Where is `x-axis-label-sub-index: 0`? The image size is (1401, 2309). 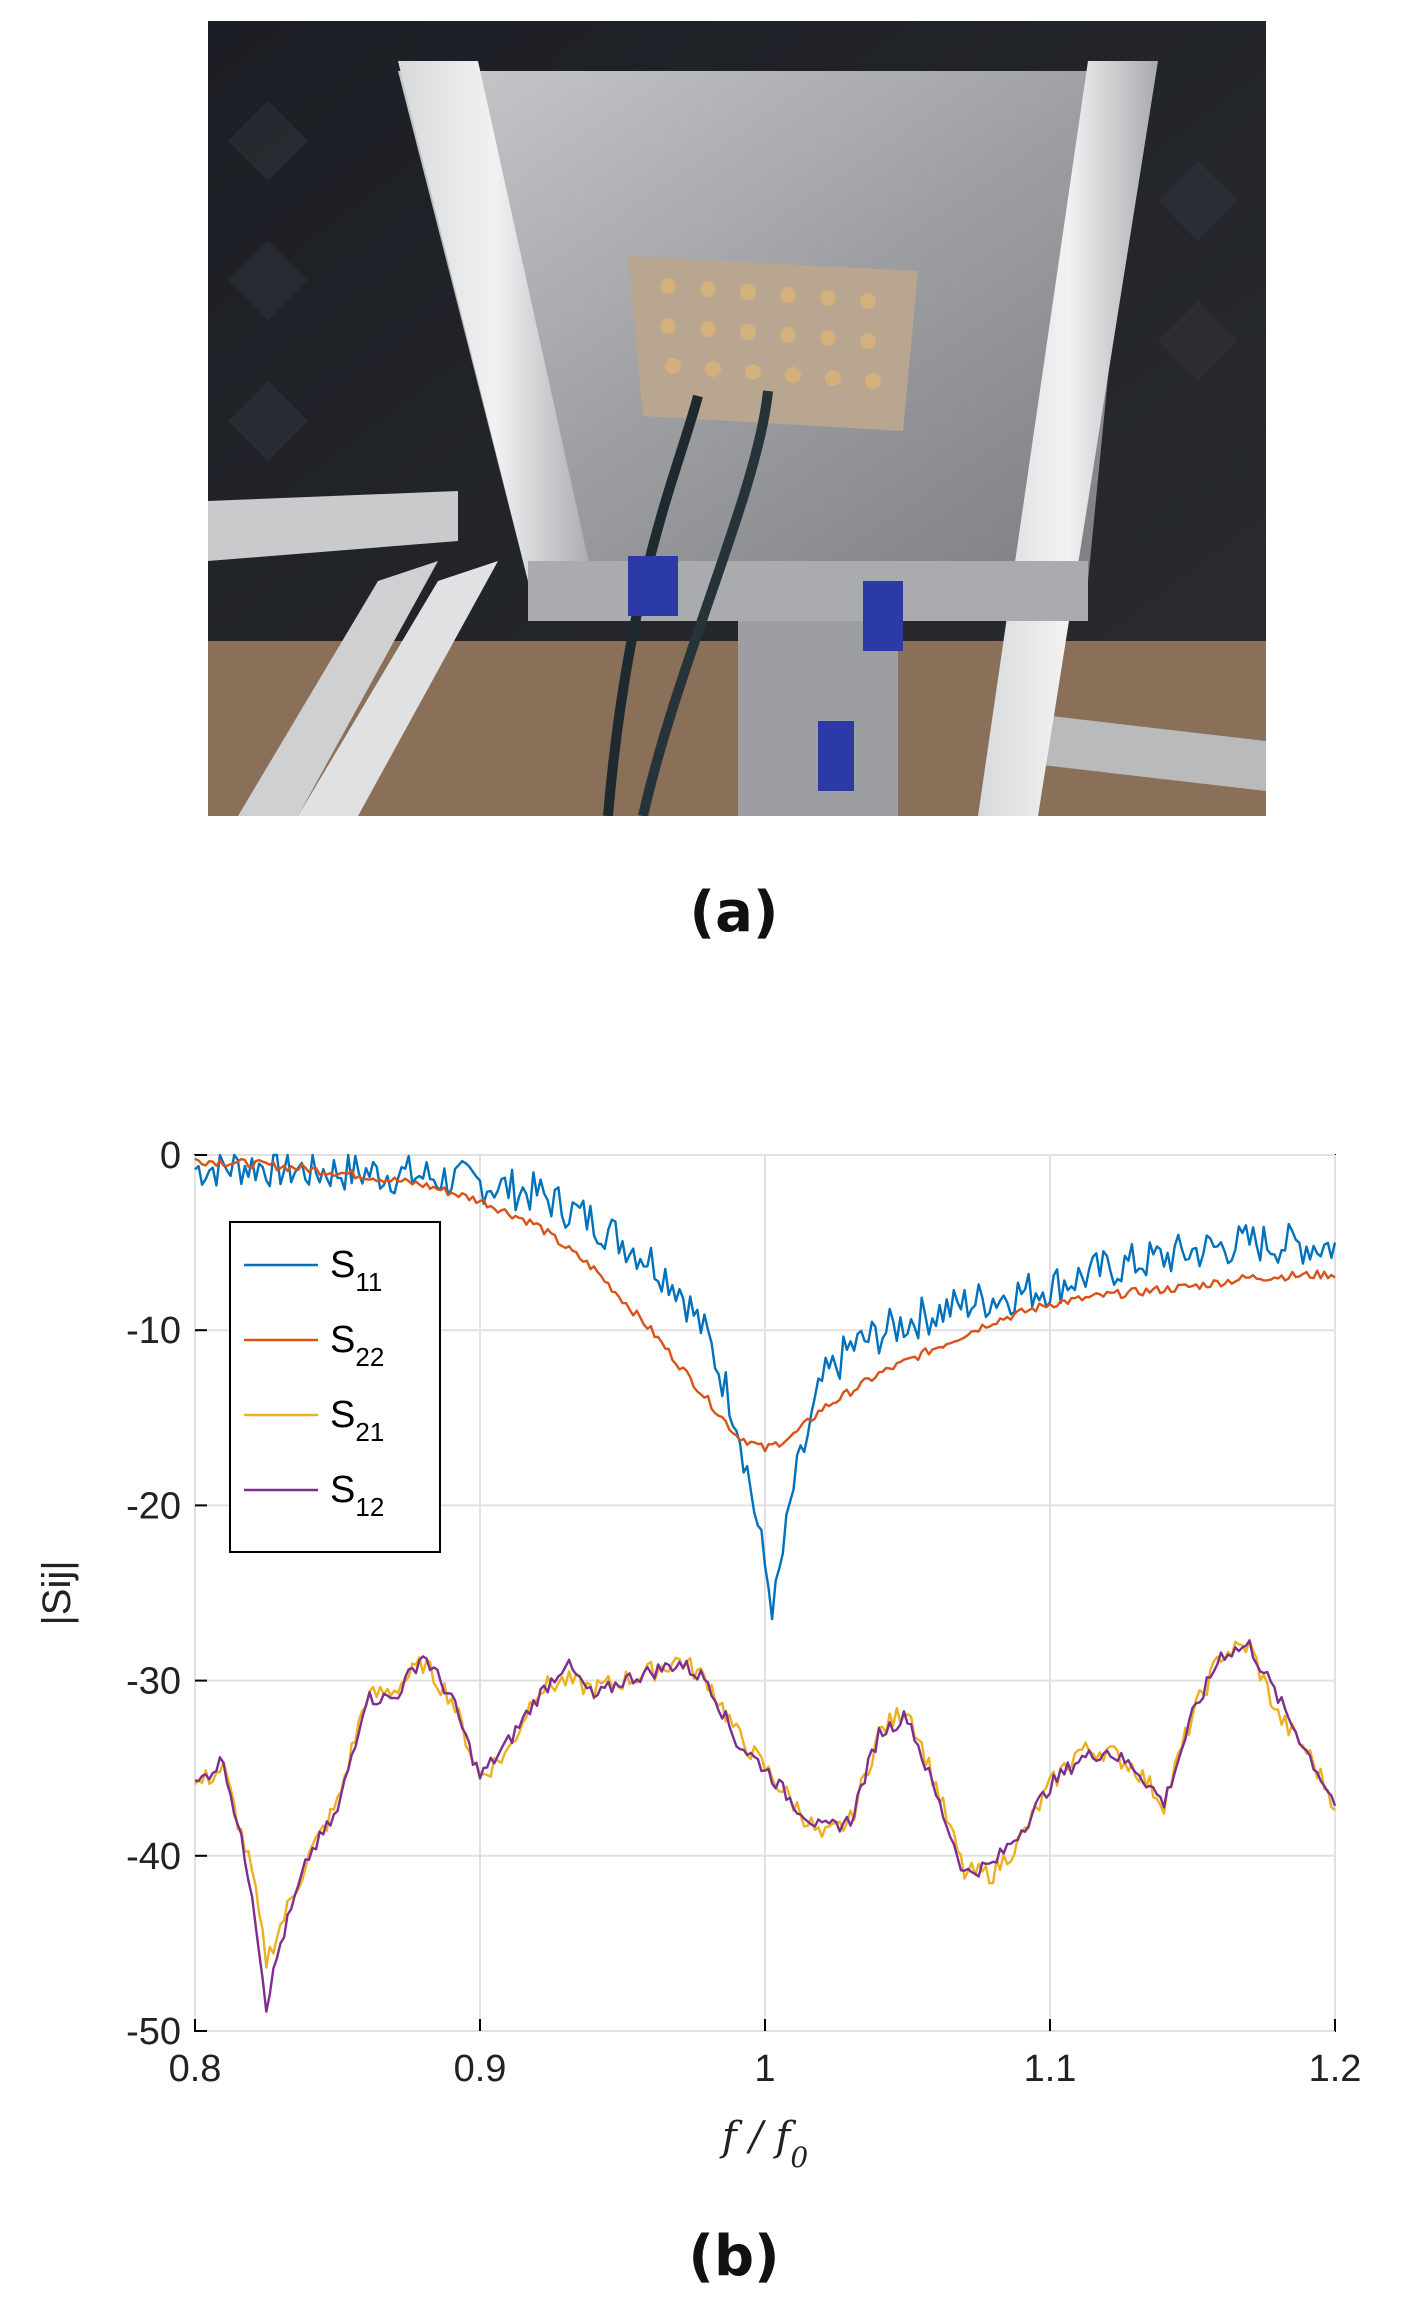
x-axis-label-sub-index: 0 is located at coordinates (799, 2157).